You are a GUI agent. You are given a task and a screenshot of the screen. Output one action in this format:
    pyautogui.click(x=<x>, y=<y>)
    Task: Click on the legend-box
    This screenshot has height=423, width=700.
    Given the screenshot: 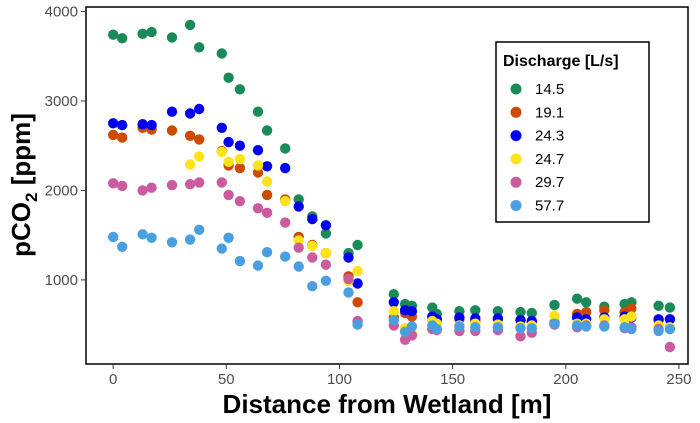 What is the action you would take?
    pyautogui.click(x=572, y=132)
    